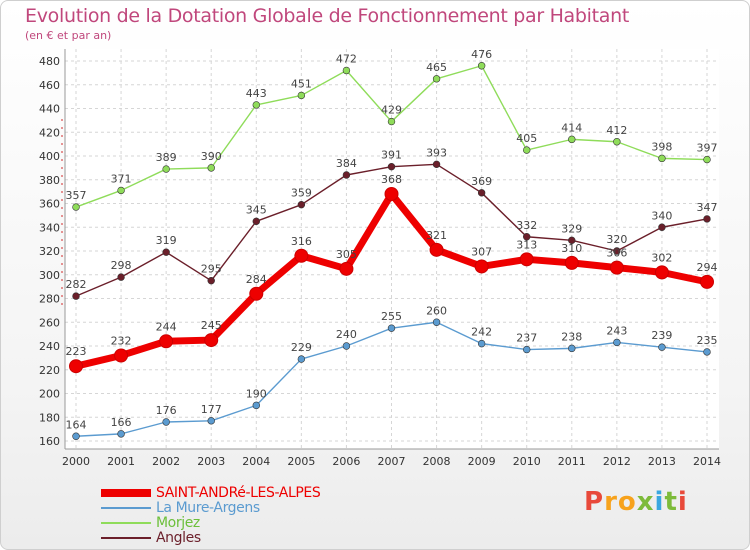 Image resolution: width=750 pixels, height=550 pixels. Describe the element at coordinates (482, 461) in the screenshot. I see `x-tick-label: 2009` at that location.